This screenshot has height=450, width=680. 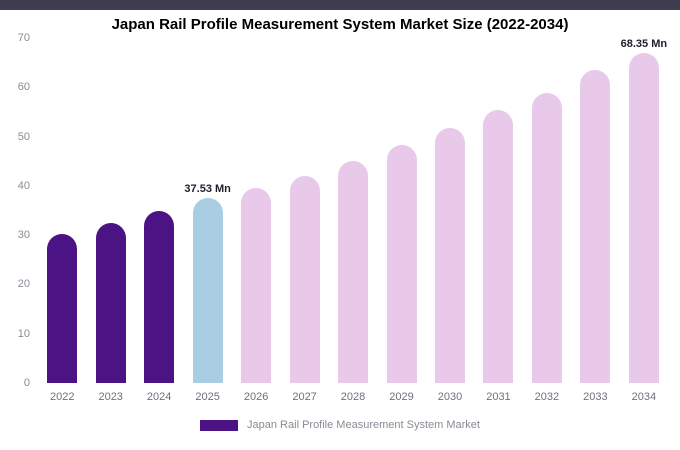 I want to click on bar-value-label: 37.53 Mn, so click(x=207, y=189).